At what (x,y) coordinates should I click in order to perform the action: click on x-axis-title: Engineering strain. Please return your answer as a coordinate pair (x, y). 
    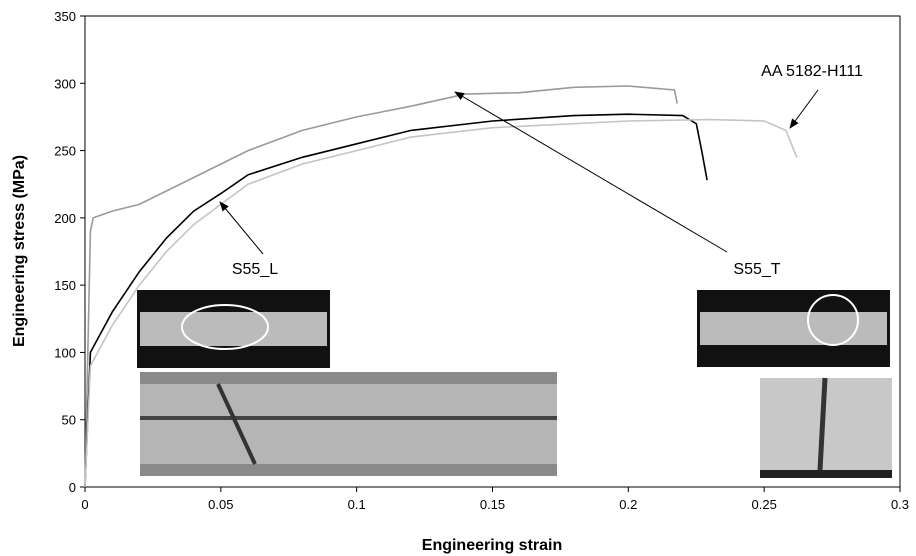
    Looking at the image, I should click on (492, 545).